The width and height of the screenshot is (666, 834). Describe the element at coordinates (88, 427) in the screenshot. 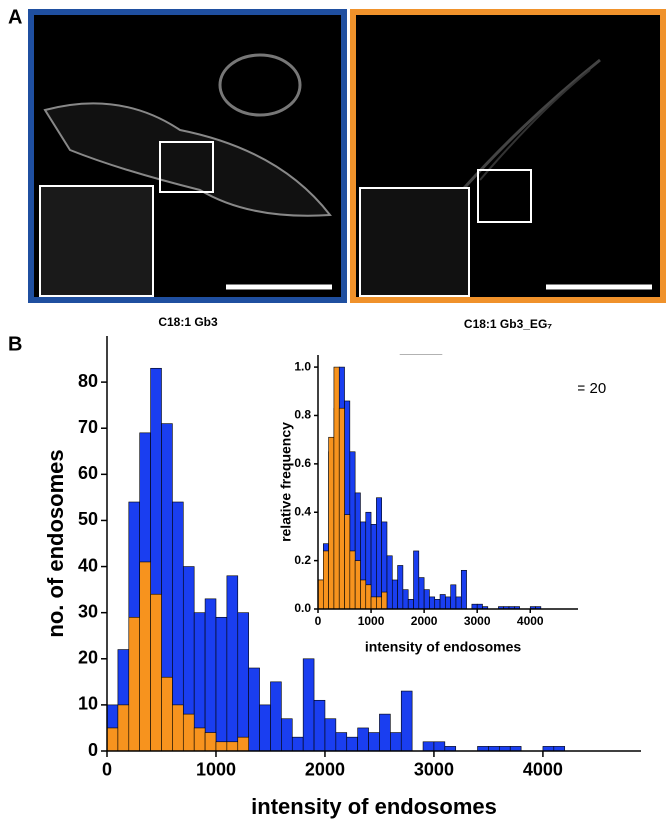

I see `y-tick-label: 70` at that location.